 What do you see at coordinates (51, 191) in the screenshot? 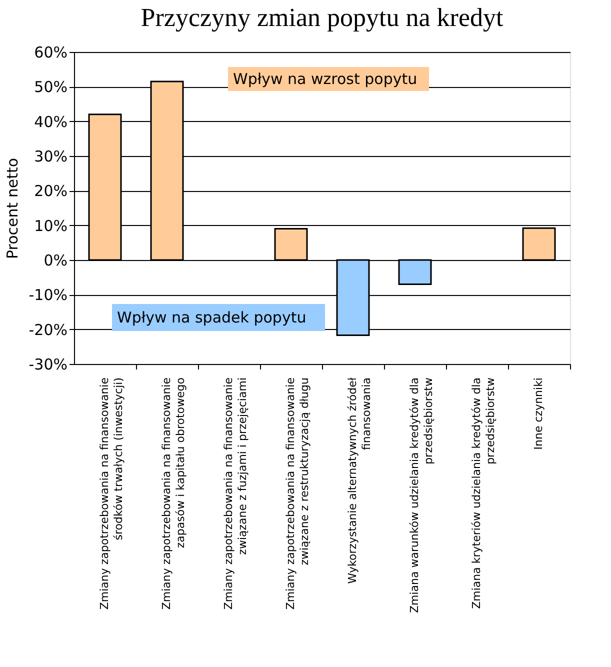
I see `y-tick-label: 20%` at bounding box center [51, 191].